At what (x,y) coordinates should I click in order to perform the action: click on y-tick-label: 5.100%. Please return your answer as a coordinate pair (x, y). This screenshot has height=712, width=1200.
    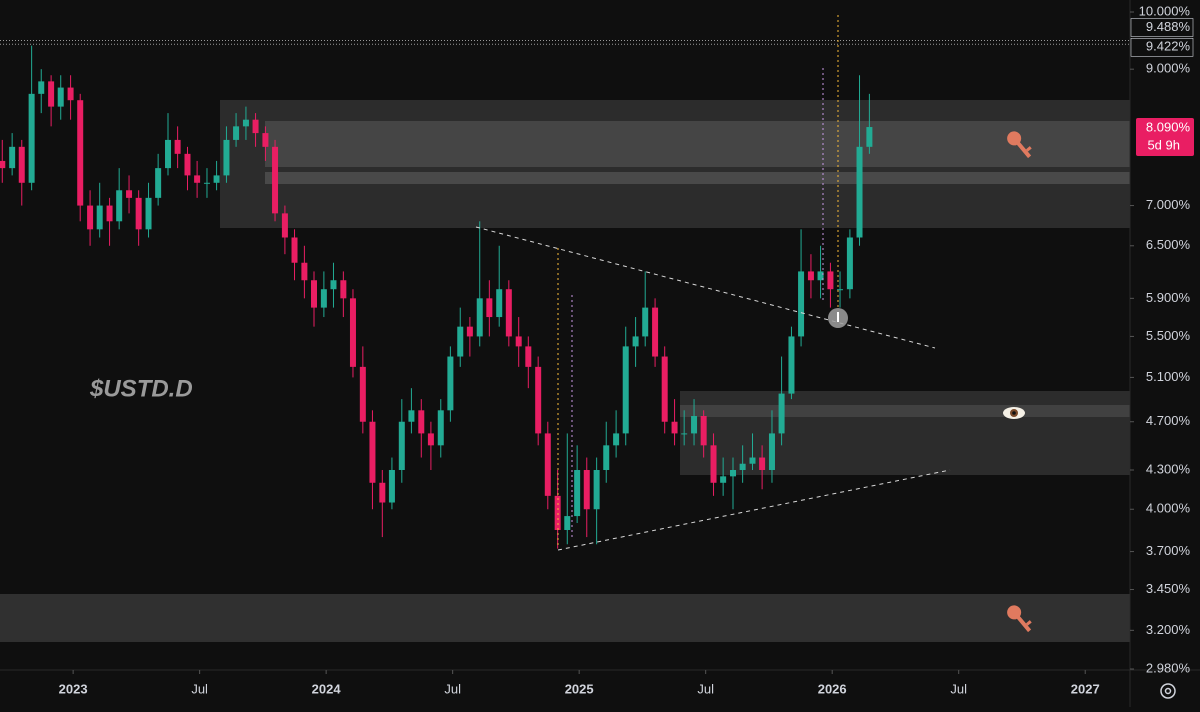
    Looking at the image, I should click on (1168, 376).